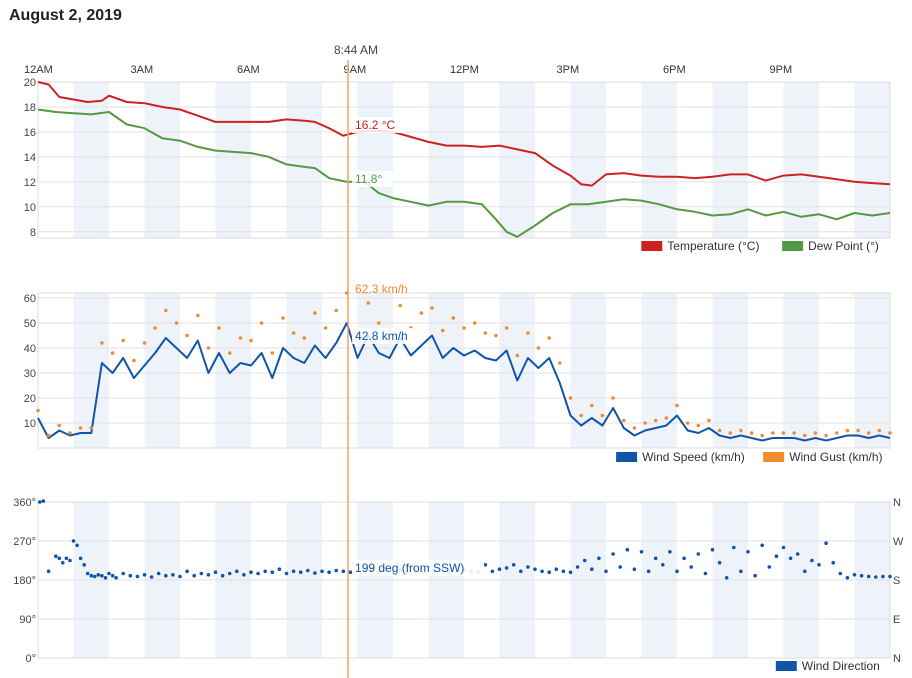 The image size is (912, 678). Describe the element at coordinates (381, 289) in the screenshot. I see `wind-gust-readout: 62.3 km/h` at that location.